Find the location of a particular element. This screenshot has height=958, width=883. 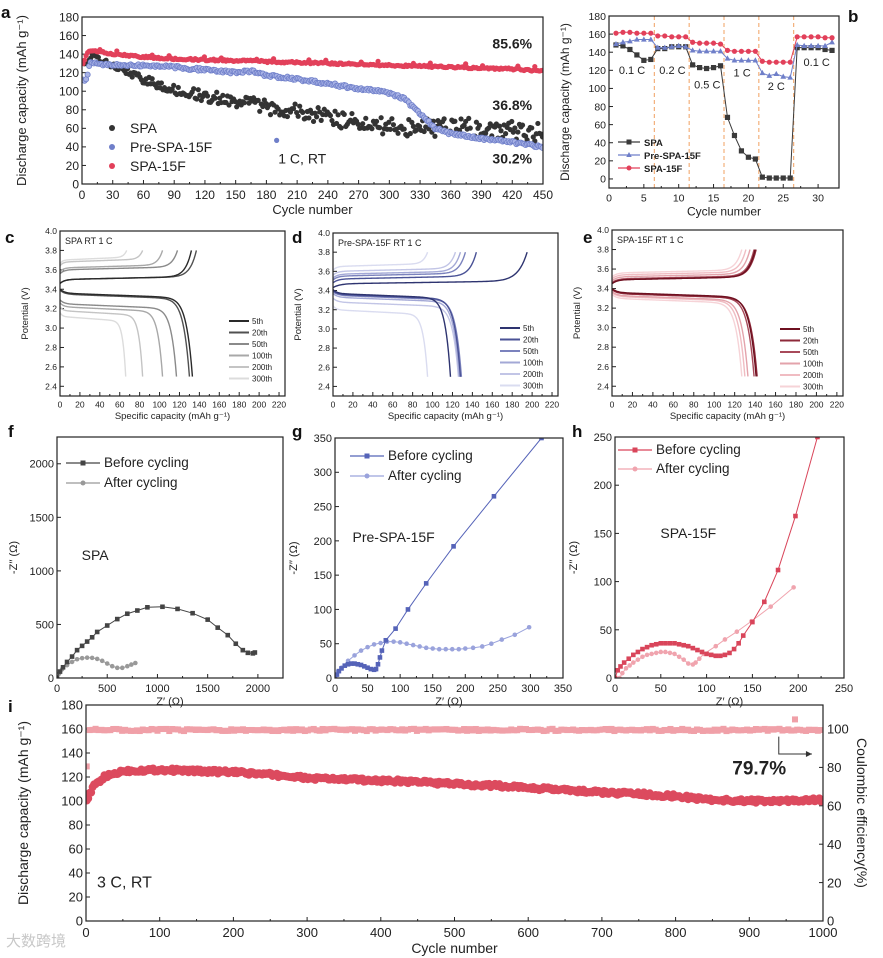

annotation: 30.2% is located at coordinates (512, 159).